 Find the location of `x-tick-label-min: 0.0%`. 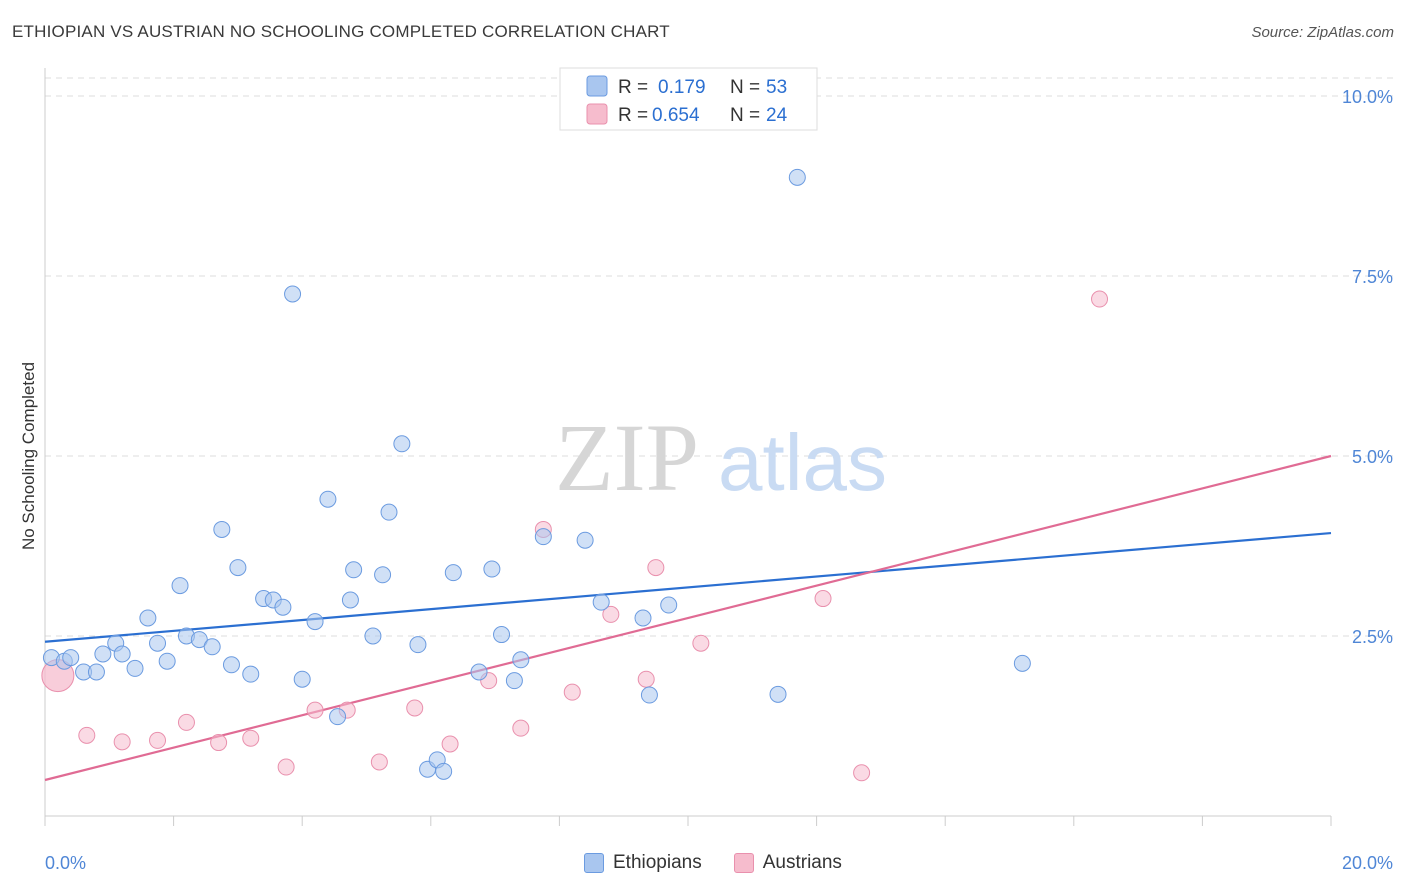

x-tick-label-min: 0.0% is located at coordinates (65, 863).